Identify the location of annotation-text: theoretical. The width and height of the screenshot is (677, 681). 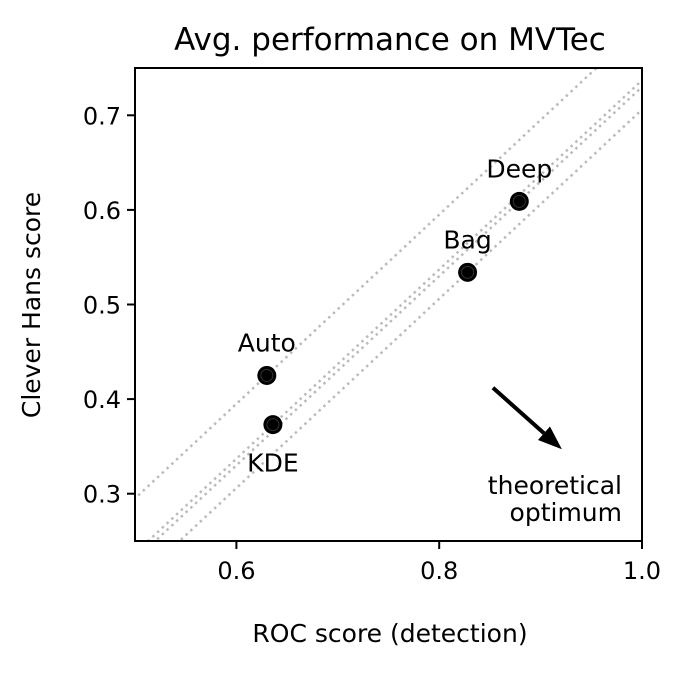
(555, 485).